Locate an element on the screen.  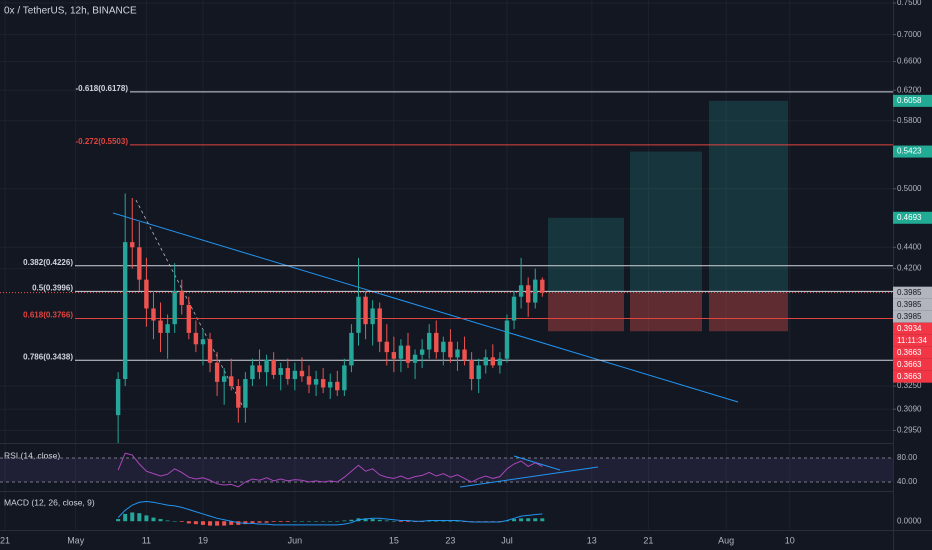
rsi-band is located at coordinates (446, 470).